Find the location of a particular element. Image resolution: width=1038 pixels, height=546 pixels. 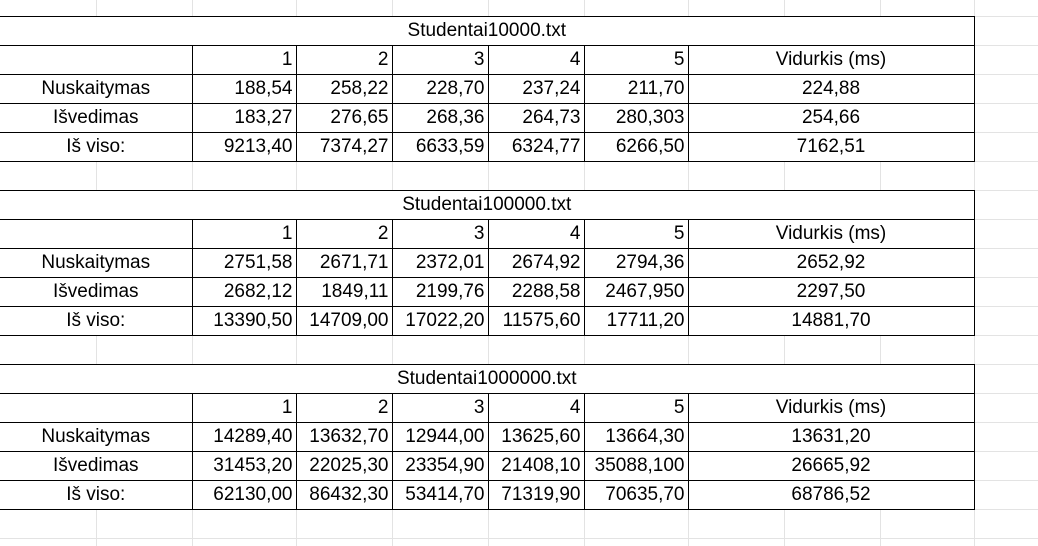

table-title-cell: Studentai1000000.txt is located at coordinates (487, 379).